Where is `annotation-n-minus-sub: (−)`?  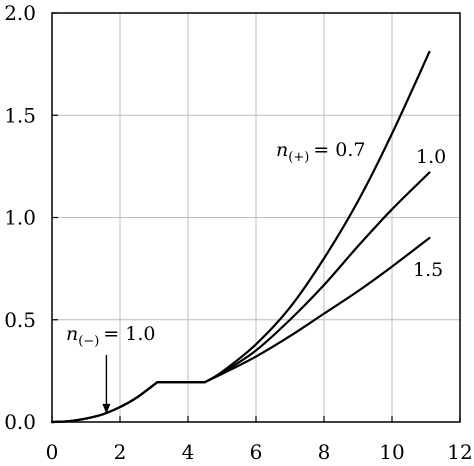 annotation-n-minus-sub: (−) is located at coordinates (88, 341).